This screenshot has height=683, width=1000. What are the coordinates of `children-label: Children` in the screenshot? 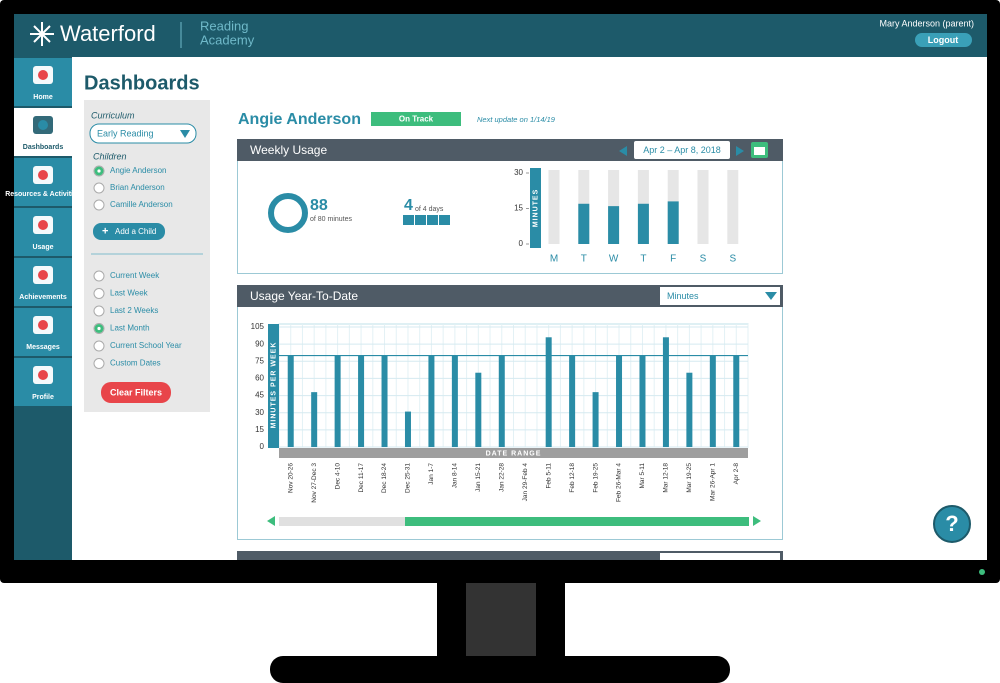 It's located at (110, 156).